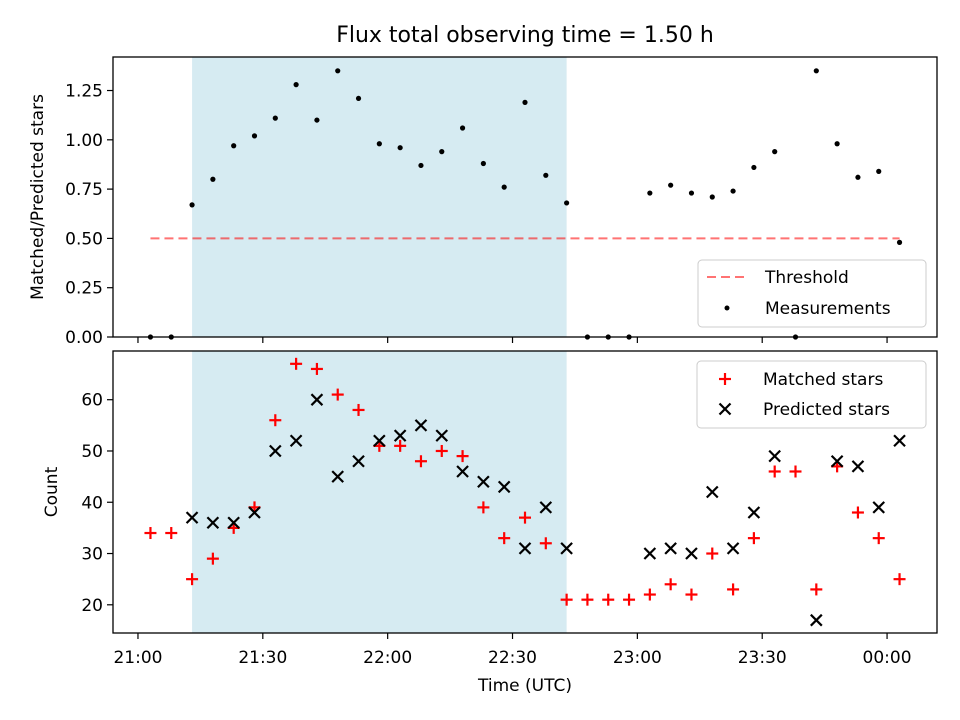 The height and width of the screenshot is (720, 960). Describe the element at coordinates (512, 340) in the screenshot. I see `x-axis-ticks` at that location.